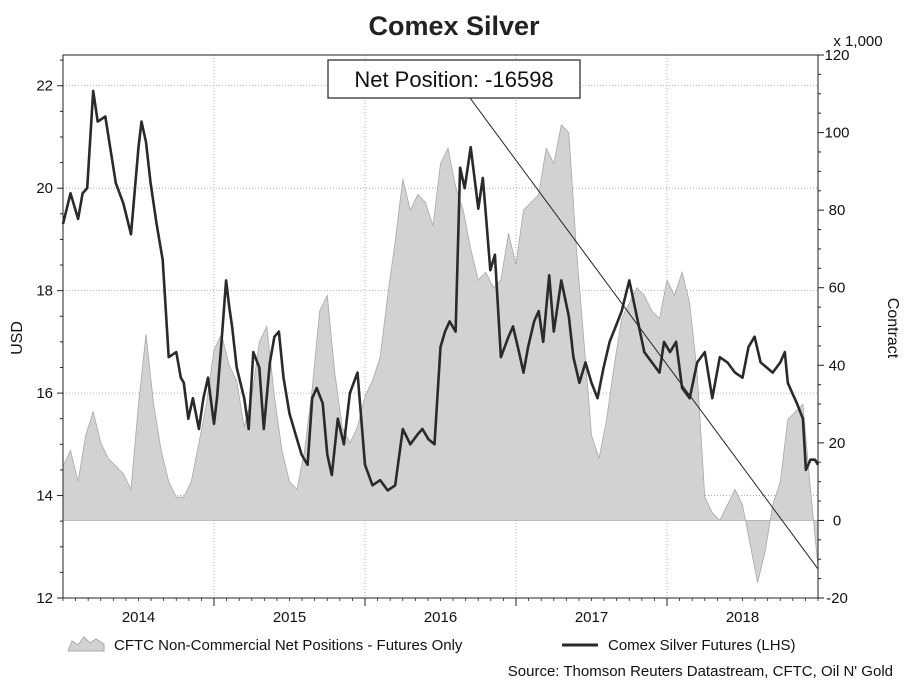 This screenshot has width=909, height=682. I want to click on annotation-box, so click(454, 79).